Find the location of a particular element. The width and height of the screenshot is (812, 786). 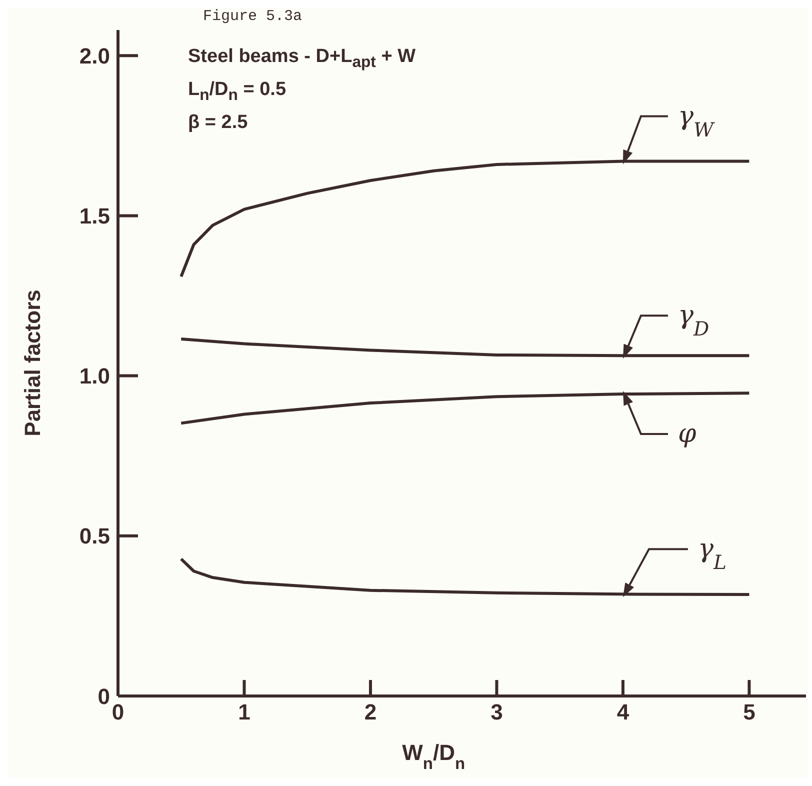

x-tick-label: 3 is located at coordinates (496, 712).